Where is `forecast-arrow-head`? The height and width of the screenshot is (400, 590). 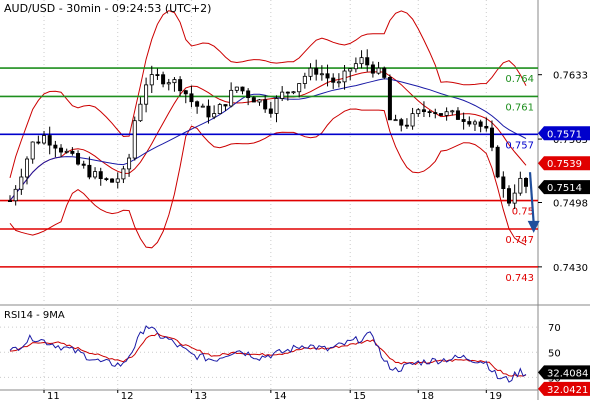 forecast-arrow-head is located at coordinates (533, 226).